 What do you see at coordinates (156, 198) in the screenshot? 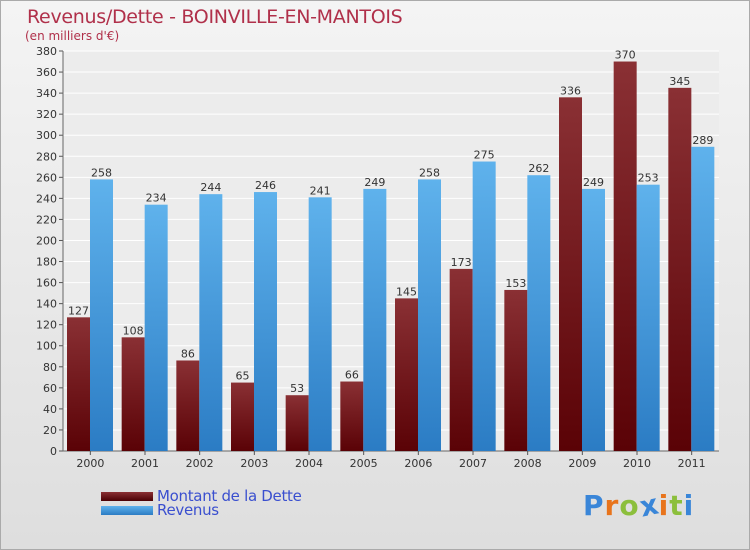
I see `data-label-revenus: 234` at bounding box center [156, 198].